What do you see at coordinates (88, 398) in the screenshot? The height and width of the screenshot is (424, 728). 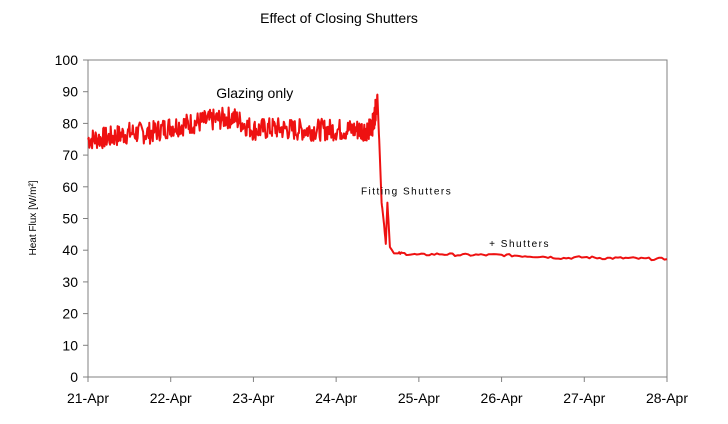 I see `x-tick-label: 21-Apr` at bounding box center [88, 398].